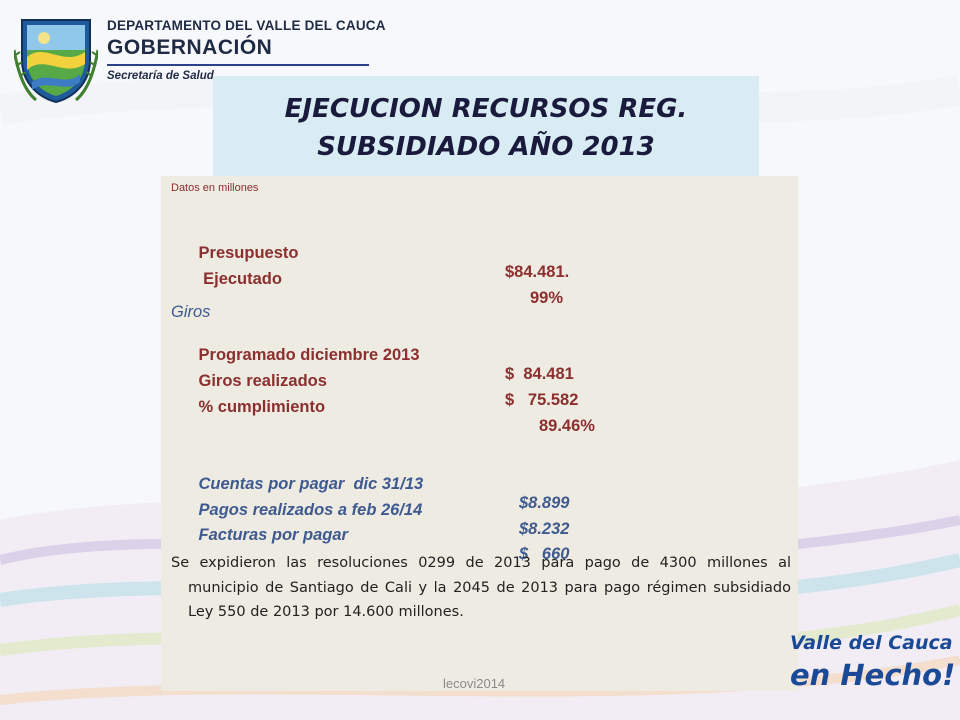  What do you see at coordinates (486, 147) in the screenshot?
I see `slide-title-line2: SUBSIDIADO AÑO 2013` at bounding box center [486, 147].